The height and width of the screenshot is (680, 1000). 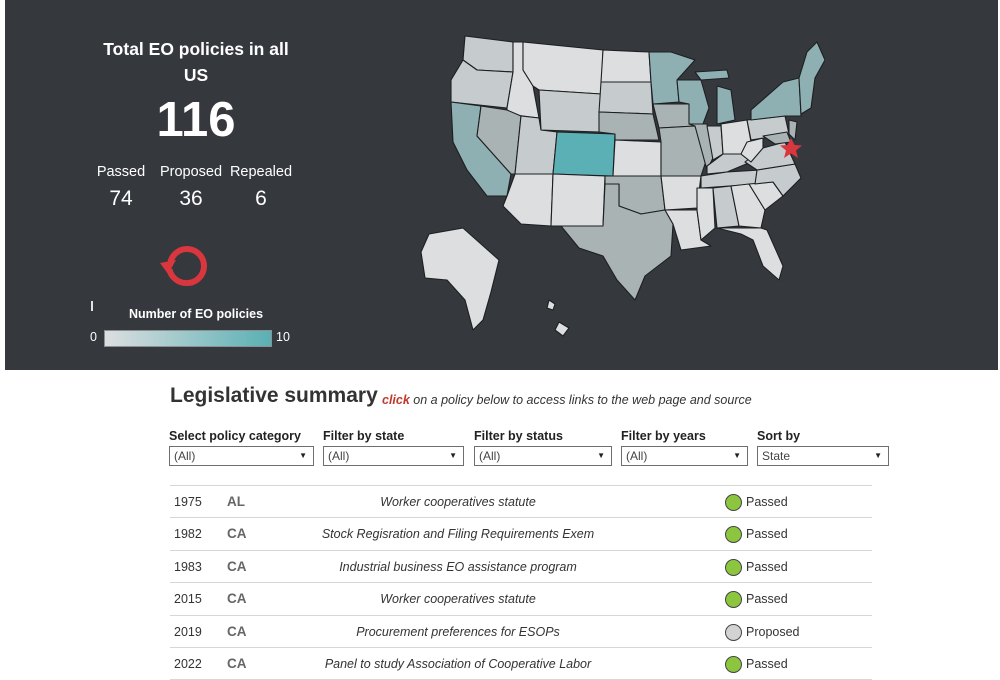 I want to click on state-dropdown: (All) ▼, so click(x=393, y=456).